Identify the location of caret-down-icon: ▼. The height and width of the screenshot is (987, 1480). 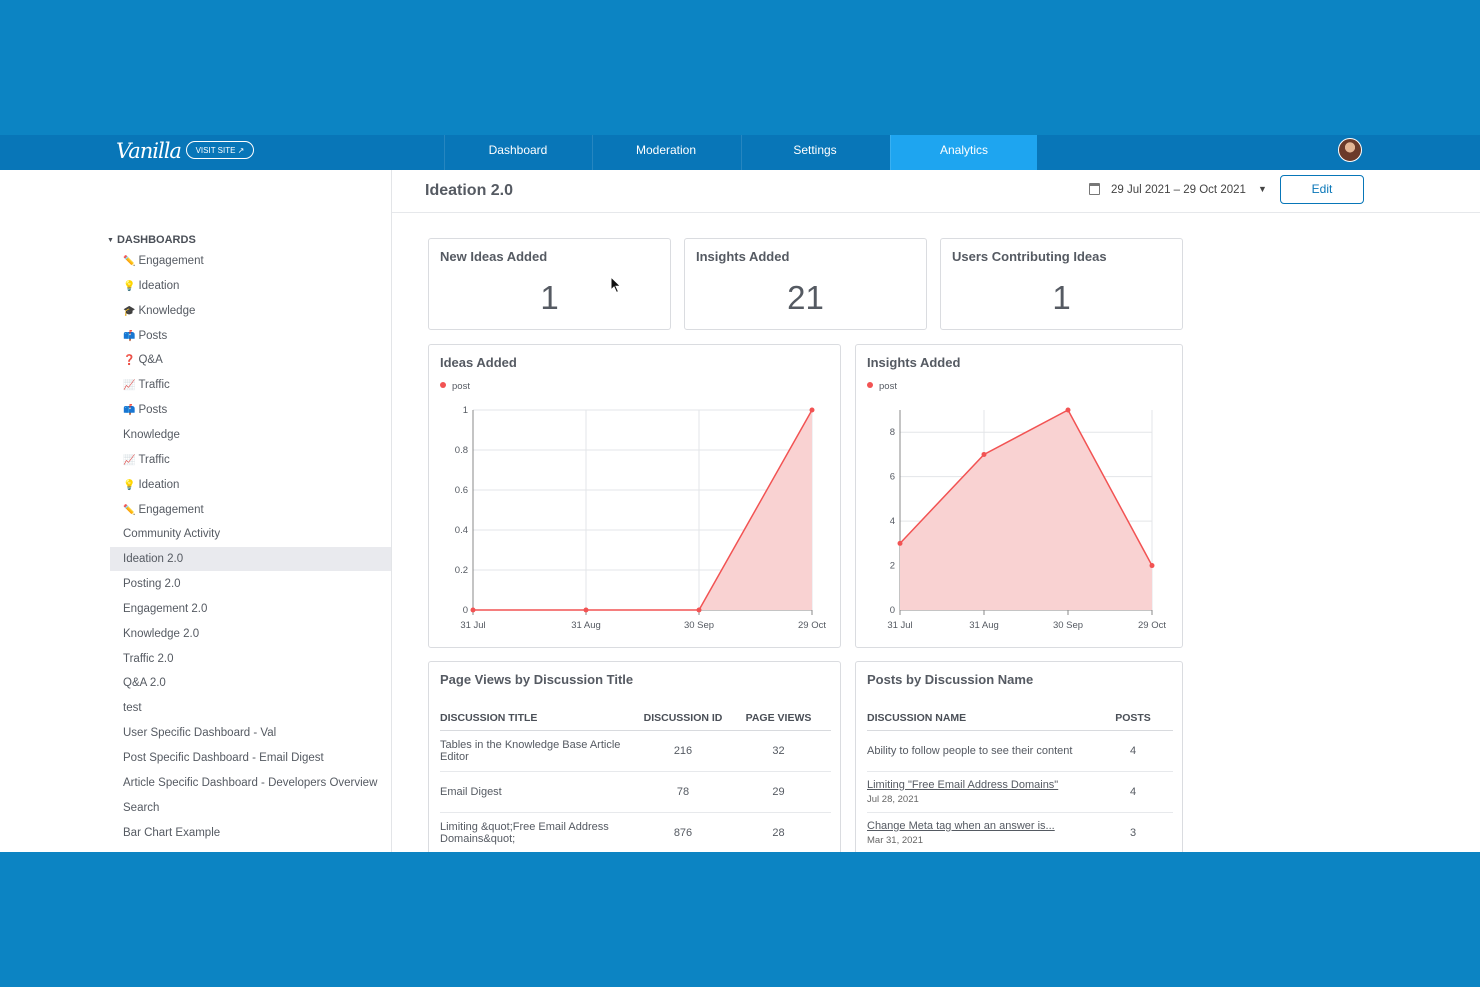
(110, 240).